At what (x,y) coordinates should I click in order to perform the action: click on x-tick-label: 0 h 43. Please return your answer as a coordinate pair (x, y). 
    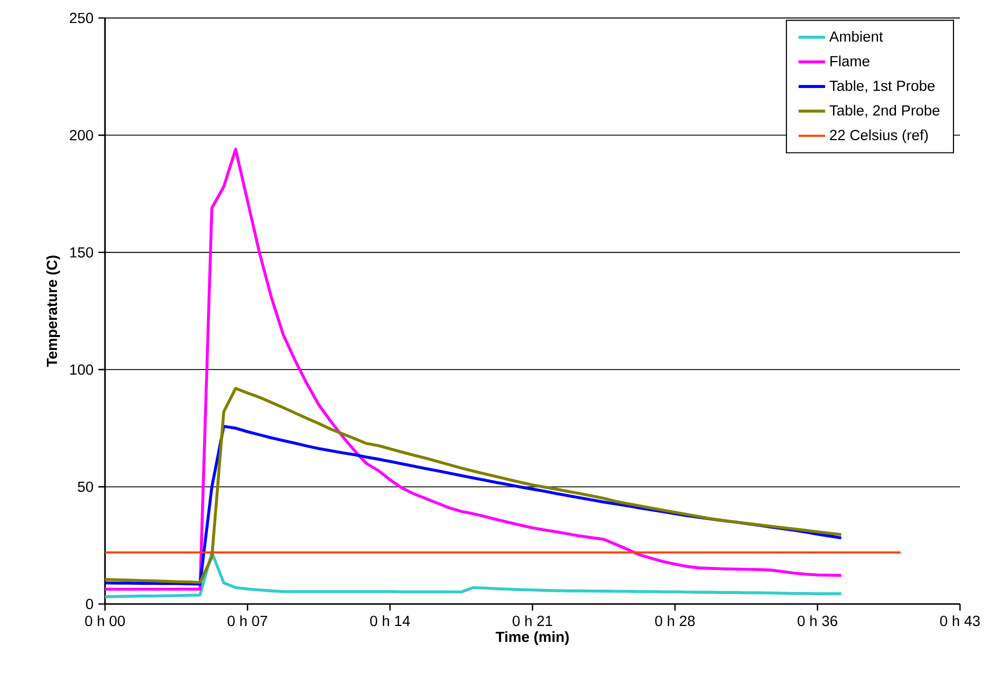
    Looking at the image, I should click on (960, 620).